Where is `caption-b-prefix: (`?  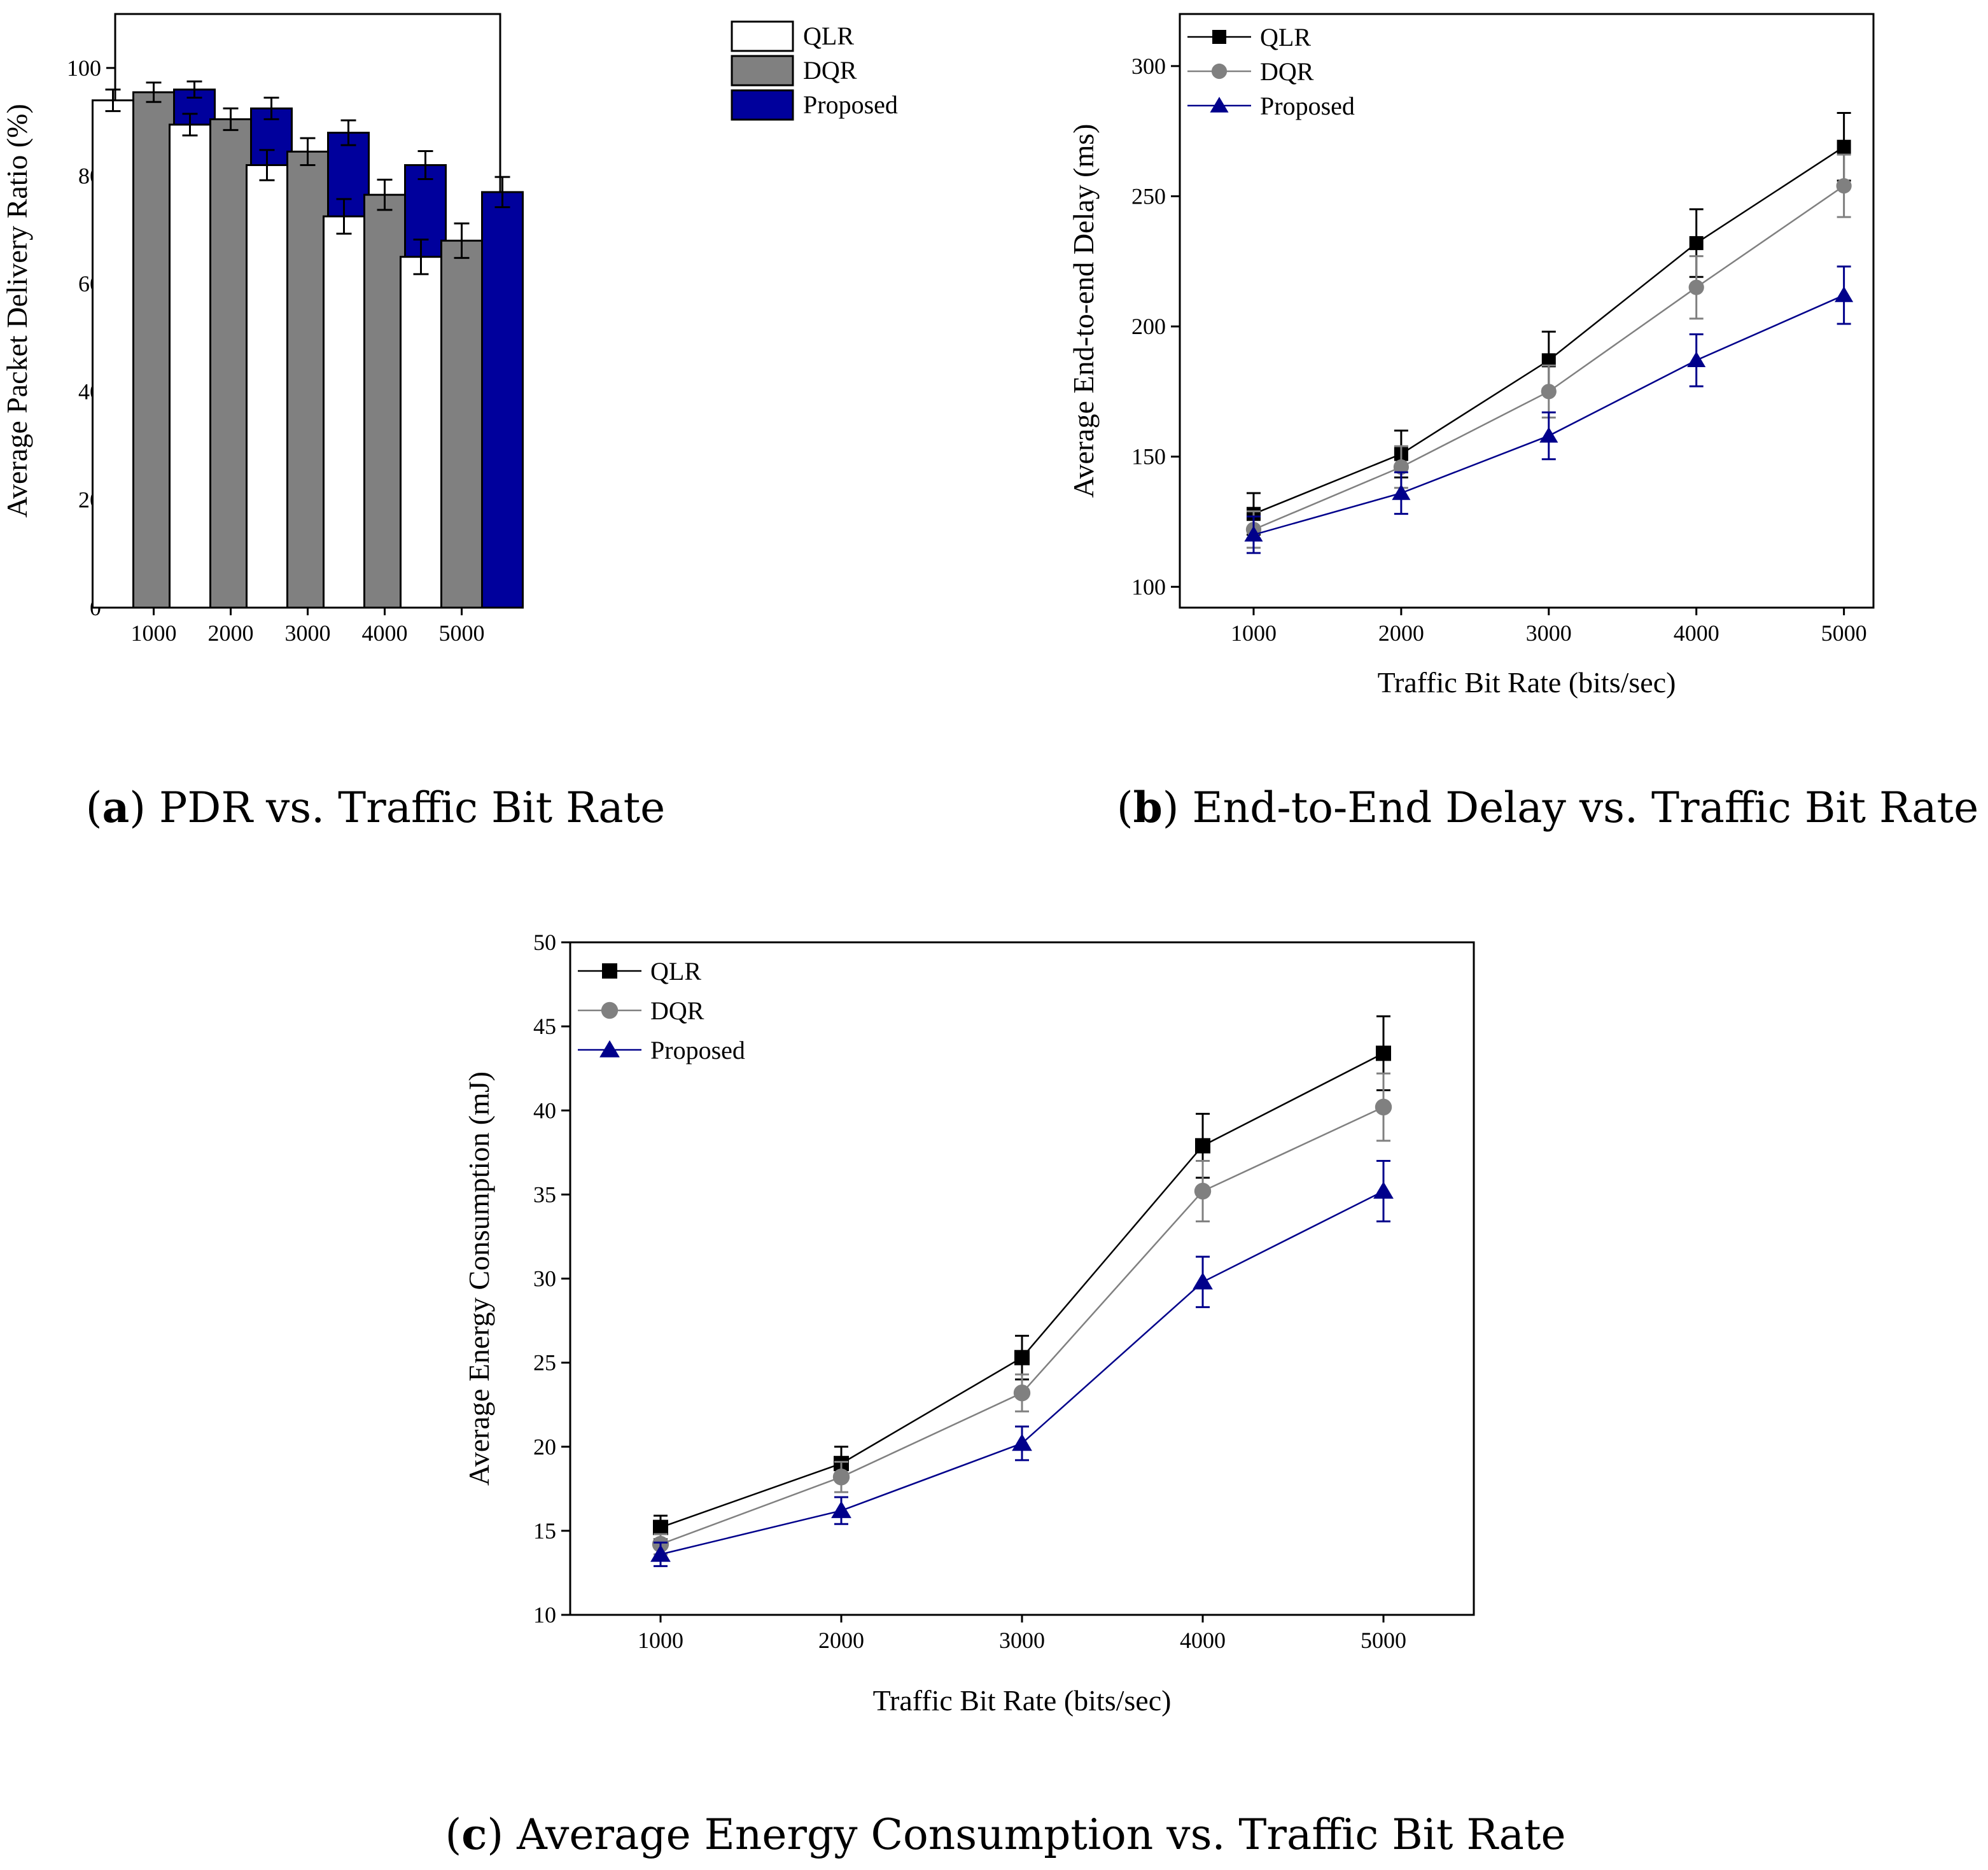 caption-b-prefix: ( is located at coordinates (1125, 807).